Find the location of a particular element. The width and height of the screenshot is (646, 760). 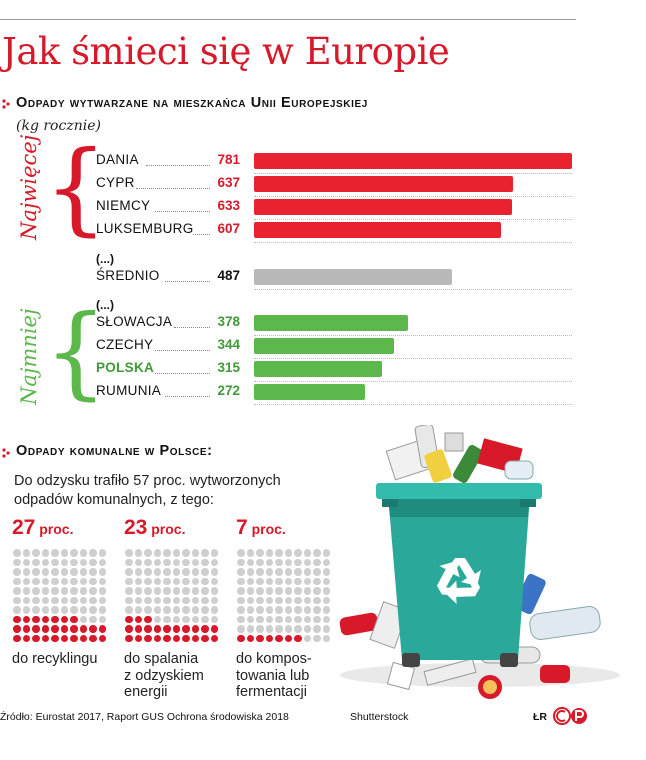

bar-label: ŚREDNIO is located at coordinates (128, 275).